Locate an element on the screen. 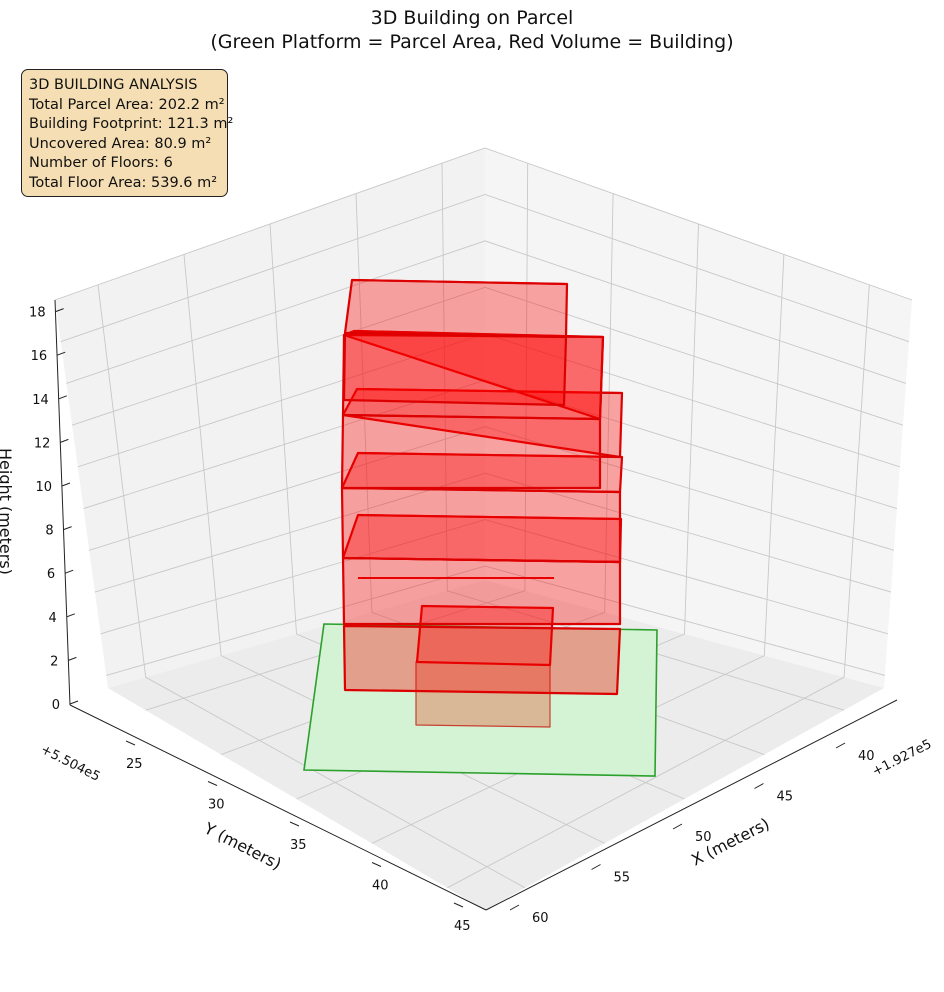  y-axis-line is located at coordinates (278, 807).